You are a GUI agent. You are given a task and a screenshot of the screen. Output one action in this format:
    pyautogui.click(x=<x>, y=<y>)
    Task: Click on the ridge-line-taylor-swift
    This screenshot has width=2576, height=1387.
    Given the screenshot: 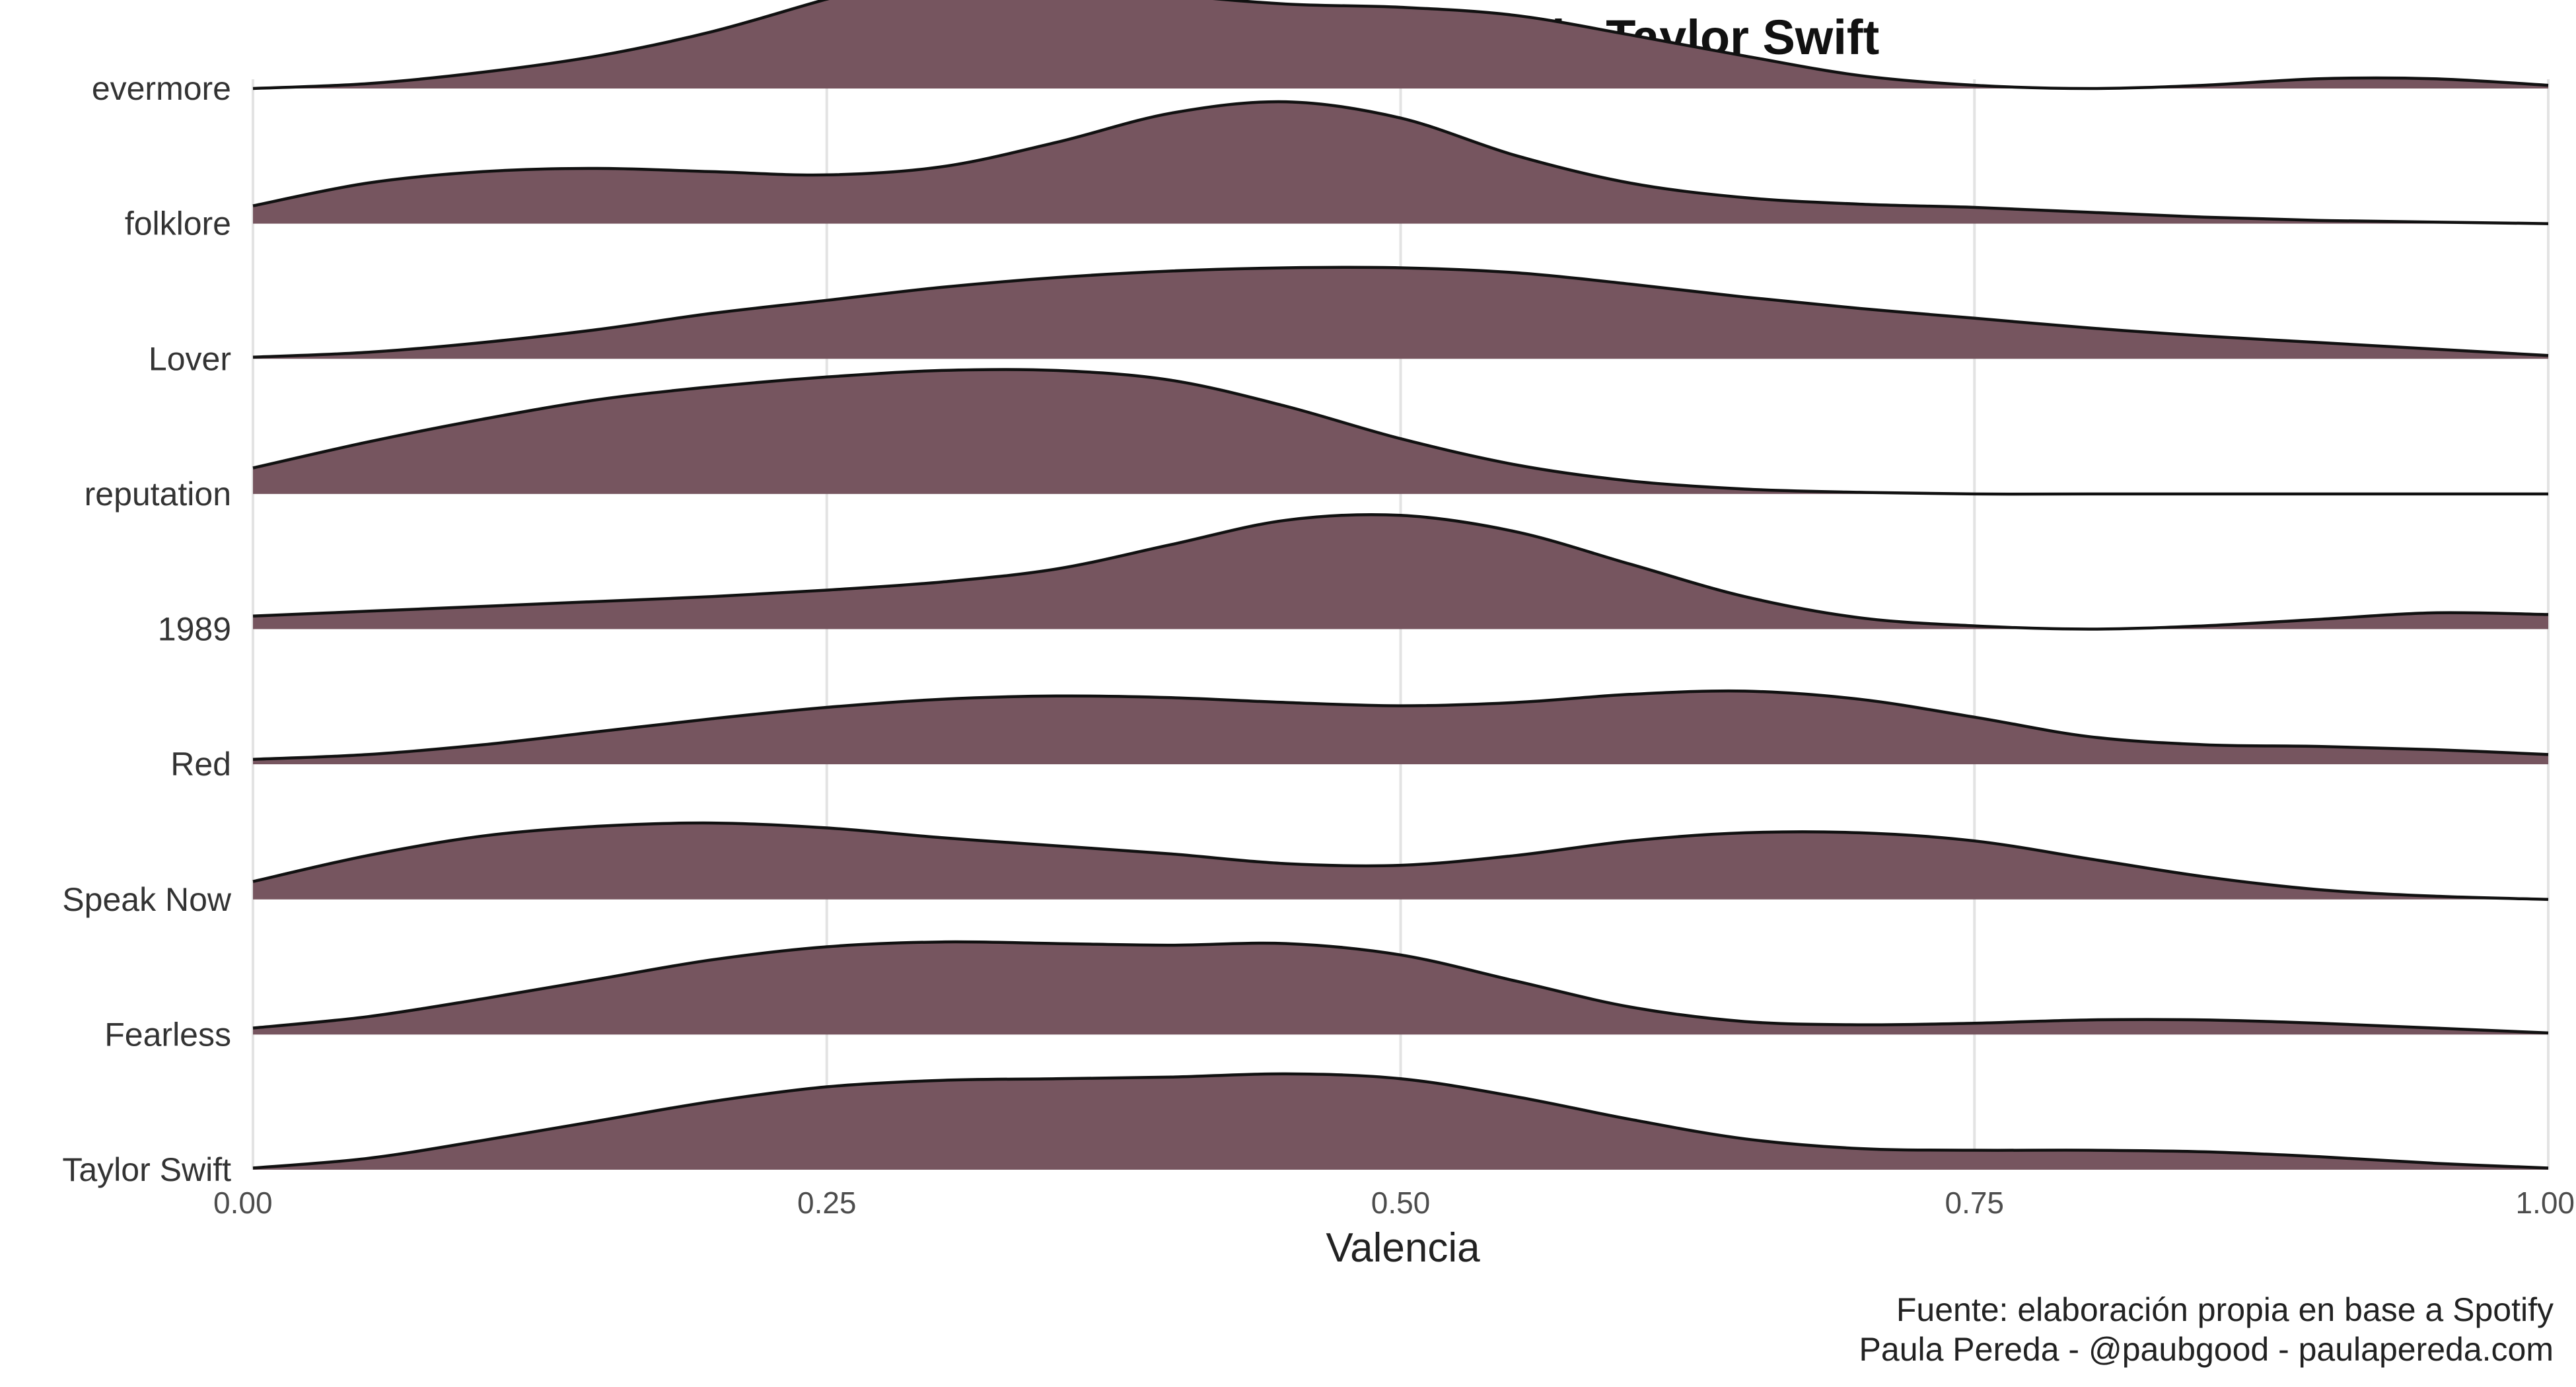 What is the action you would take?
    pyautogui.click(x=1400, y=1121)
    